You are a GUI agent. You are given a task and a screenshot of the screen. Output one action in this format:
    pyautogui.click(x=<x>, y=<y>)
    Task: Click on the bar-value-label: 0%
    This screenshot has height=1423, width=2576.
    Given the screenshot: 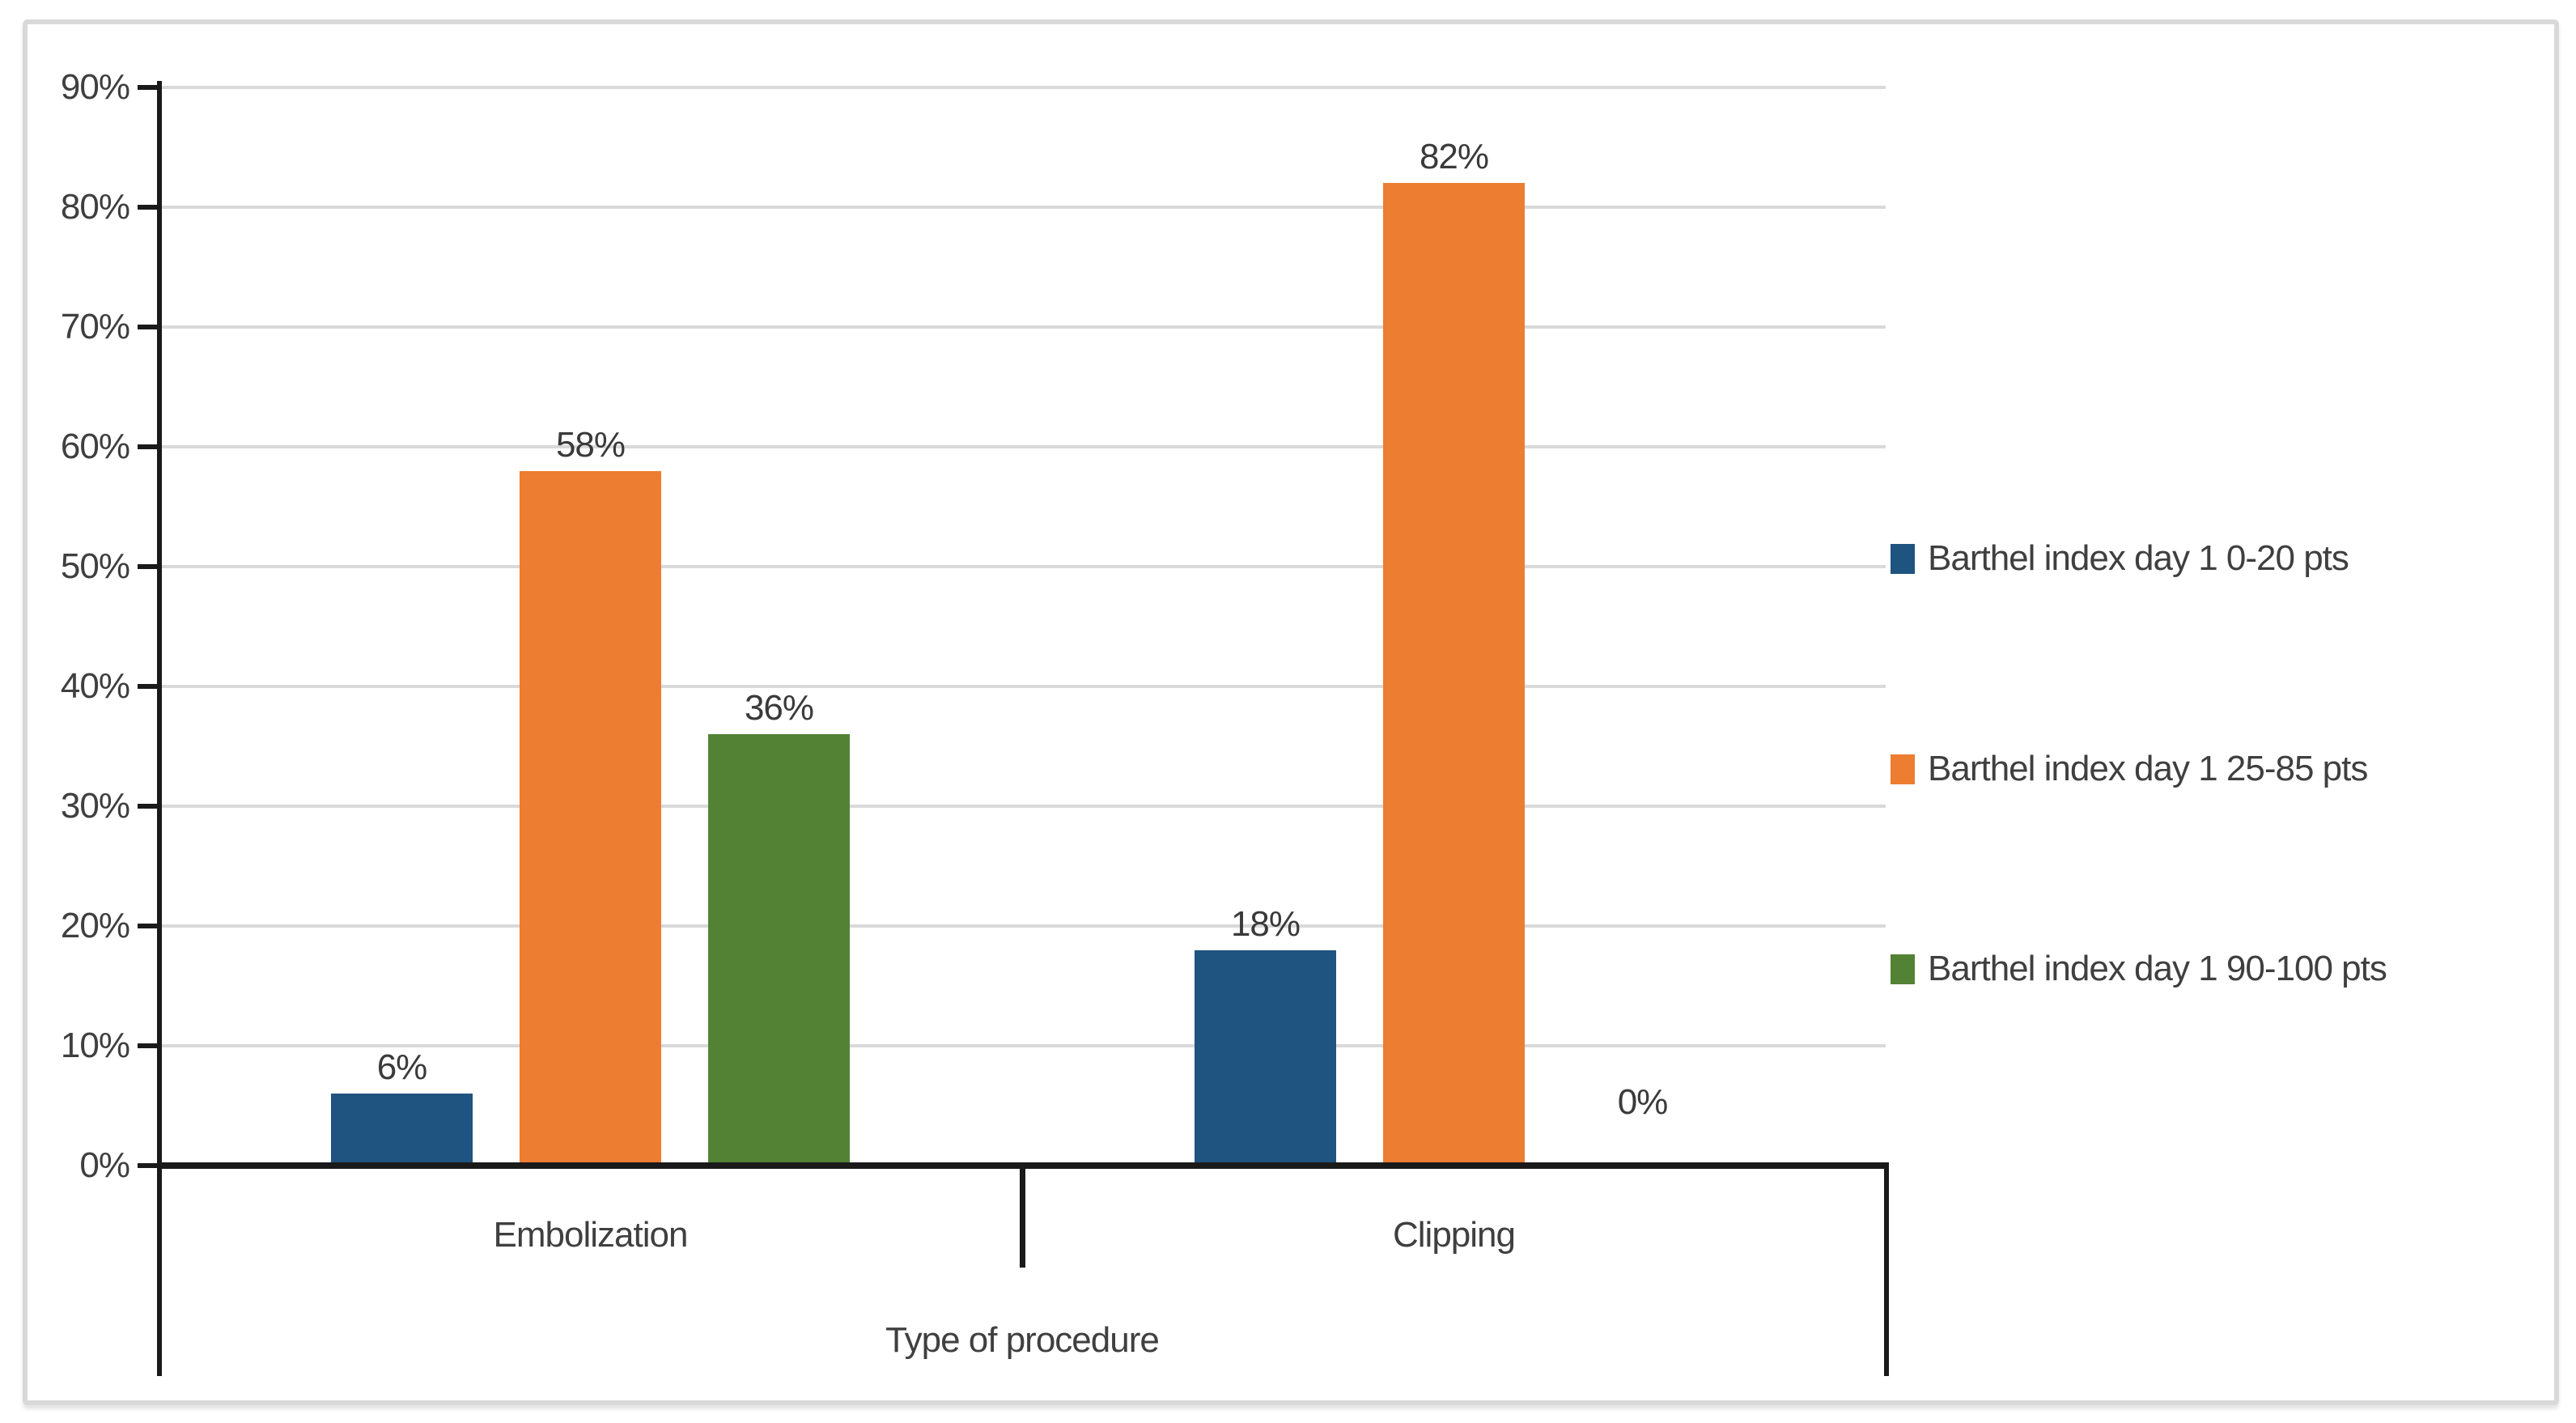 What is the action you would take?
    pyautogui.click(x=1643, y=1102)
    